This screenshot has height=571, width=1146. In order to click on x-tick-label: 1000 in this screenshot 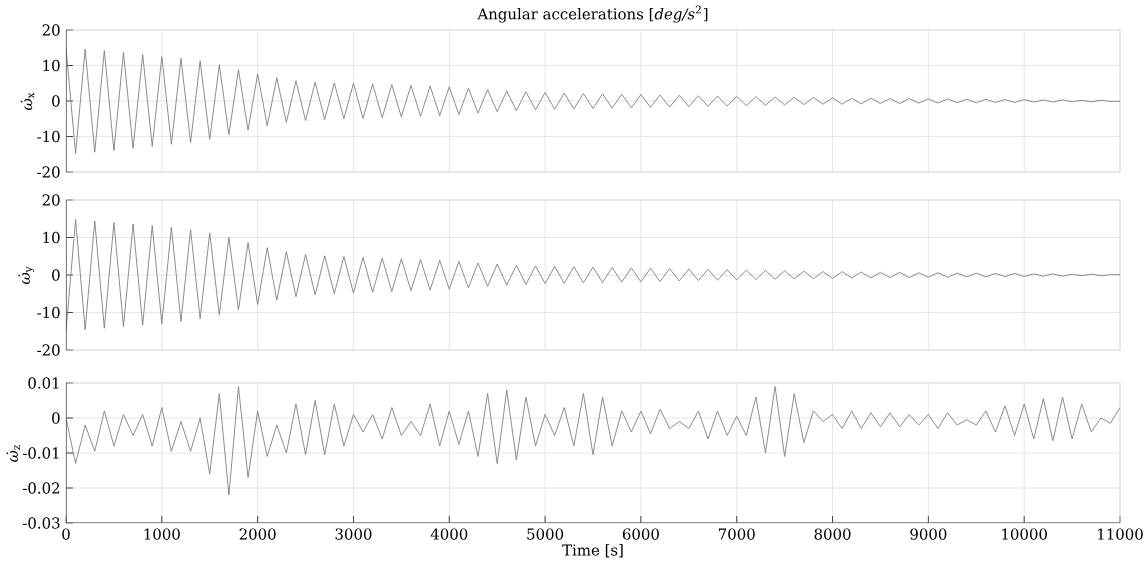, I will do `click(162, 534)`.